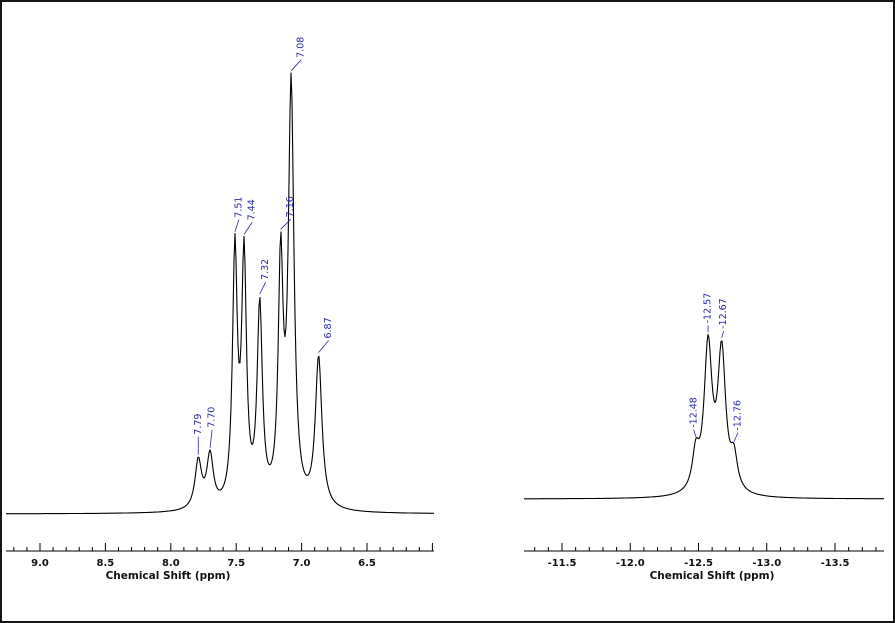 The height and width of the screenshot is (623, 895). I want to click on peak-label: -12.67, so click(723, 313).